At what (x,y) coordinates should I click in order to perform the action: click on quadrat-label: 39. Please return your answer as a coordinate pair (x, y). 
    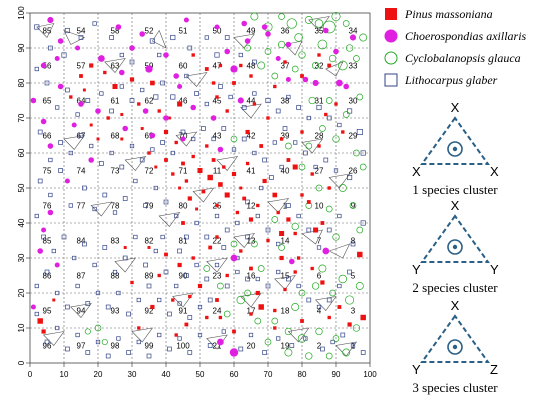
    Looking at the image, I should click on (285, 136).